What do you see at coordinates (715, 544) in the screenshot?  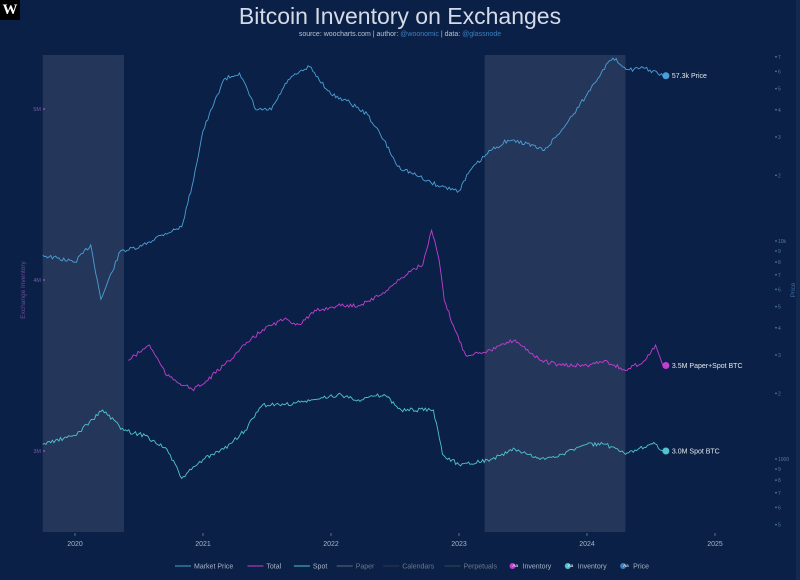 I see `x-tick-label: 2025` at bounding box center [715, 544].